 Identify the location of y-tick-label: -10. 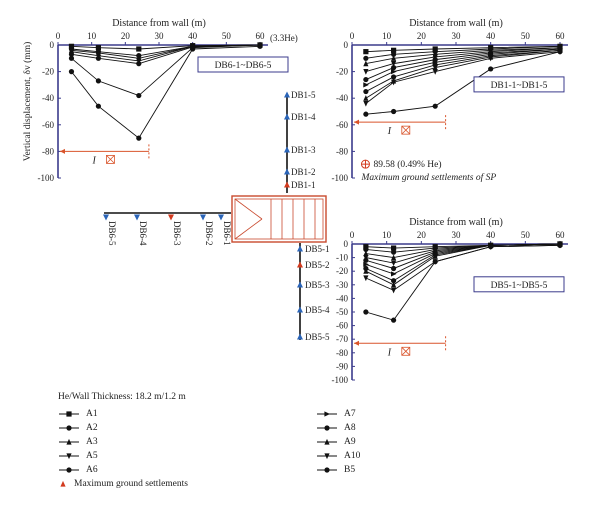
(342, 258).